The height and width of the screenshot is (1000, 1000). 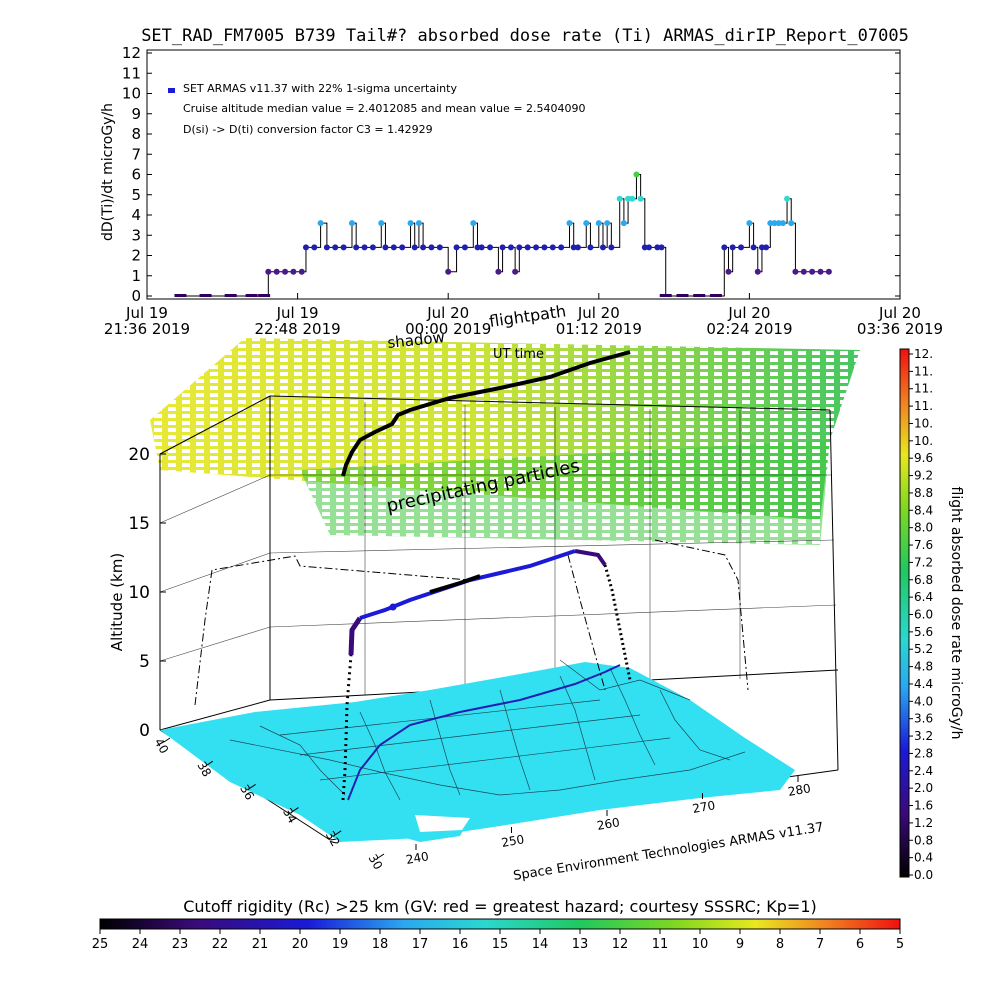 I want to click on altitude-tick-label: 10, so click(x=139, y=593).